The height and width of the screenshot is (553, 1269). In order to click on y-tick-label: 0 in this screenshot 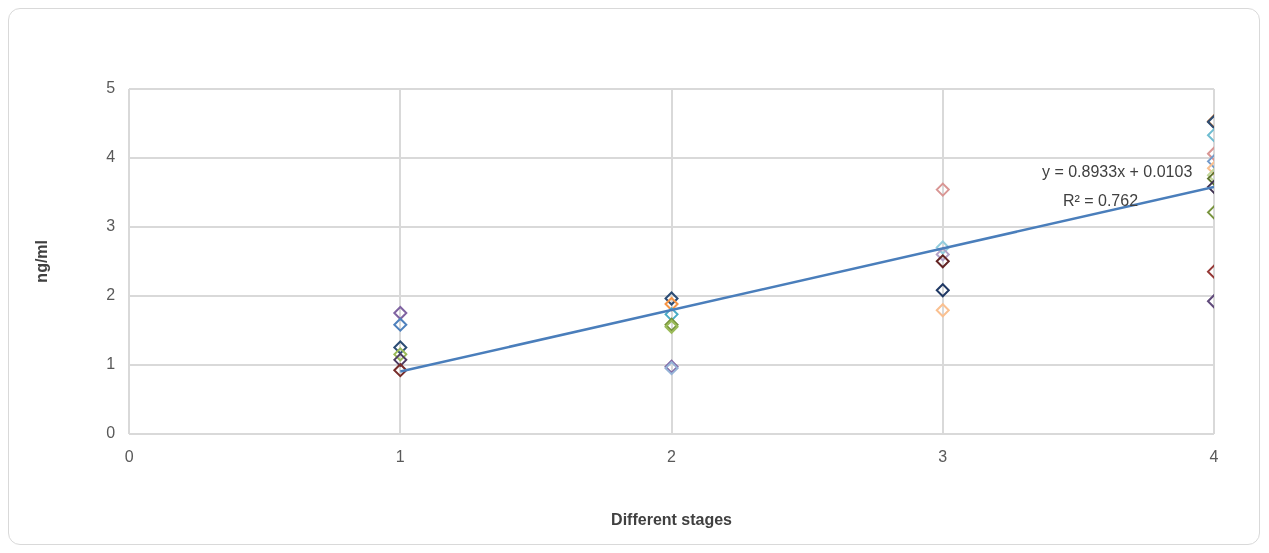, I will do `click(111, 433)`.